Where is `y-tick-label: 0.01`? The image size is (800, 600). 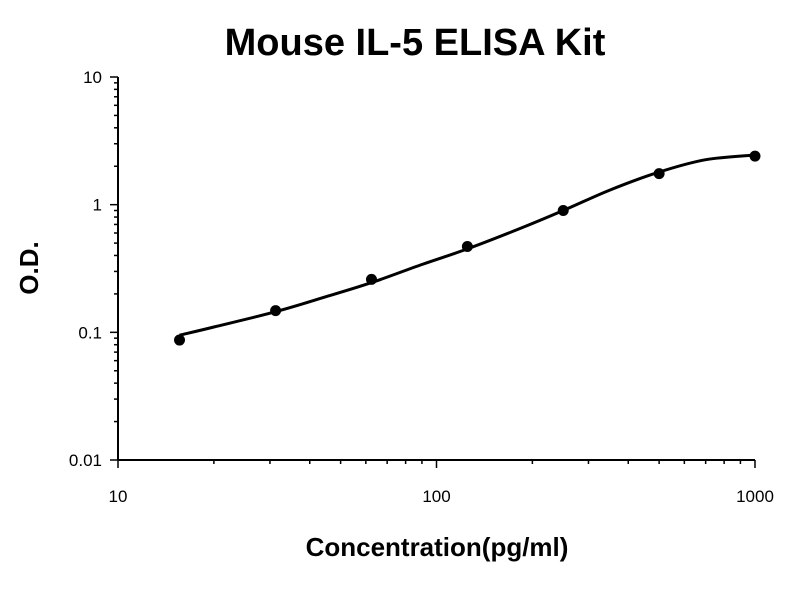 y-tick-label: 0.01 is located at coordinates (85, 460).